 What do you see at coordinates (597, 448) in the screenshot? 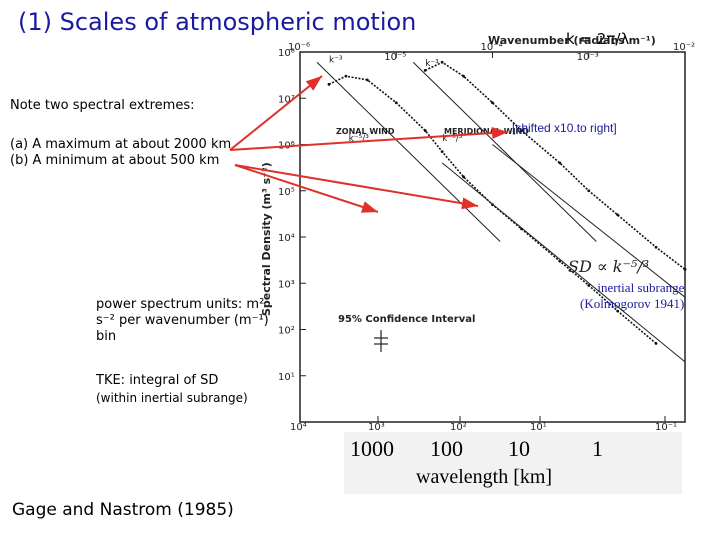
I see `wavelength-tick: 1` at bounding box center [597, 448].